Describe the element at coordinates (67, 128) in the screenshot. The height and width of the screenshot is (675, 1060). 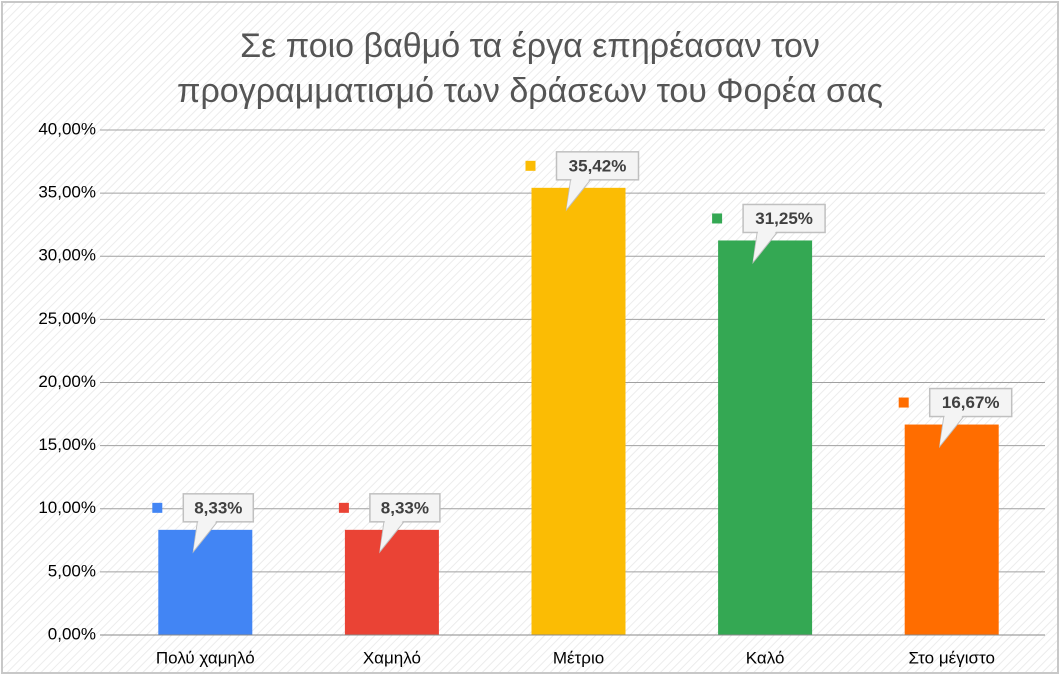
I see `y-tick-label: 40,00%` at that location.